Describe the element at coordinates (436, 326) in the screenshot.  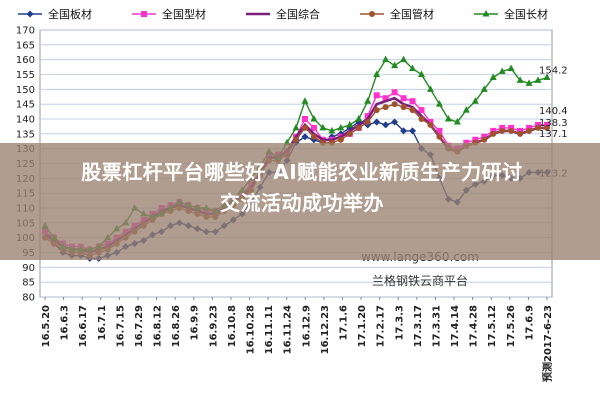
I see `x-tick-label: 17.3.31` at that location.